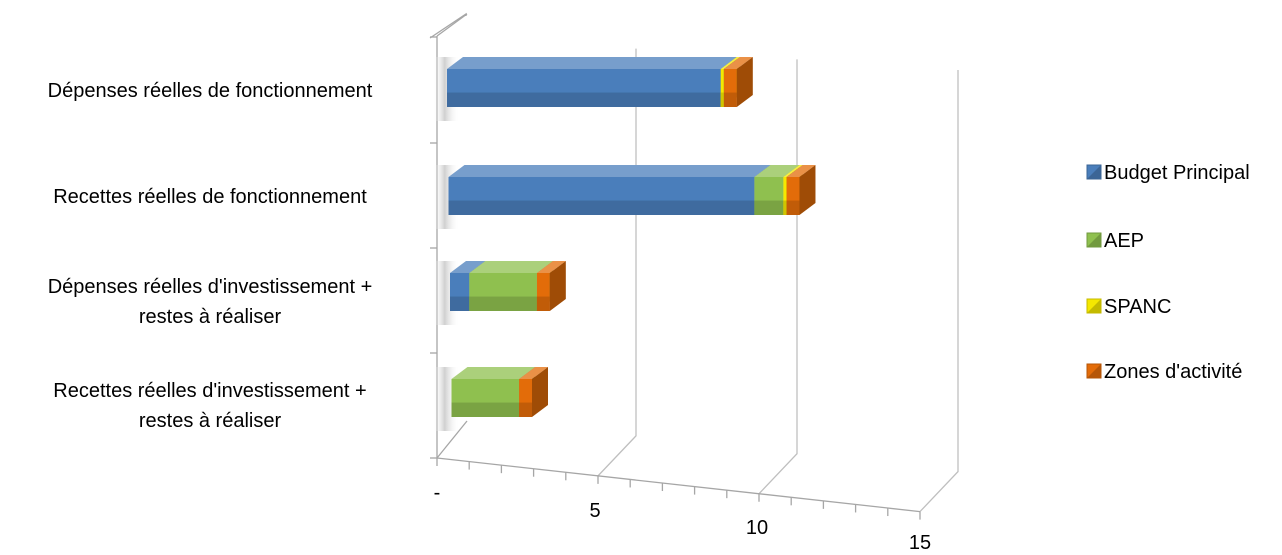 Image resolution: width=1282 pixels, height=555 pixels. What do you see at coordinates (757, 528) in the screenshot?
I see `x-tick-label: 10` at bounding box center [757, 528].